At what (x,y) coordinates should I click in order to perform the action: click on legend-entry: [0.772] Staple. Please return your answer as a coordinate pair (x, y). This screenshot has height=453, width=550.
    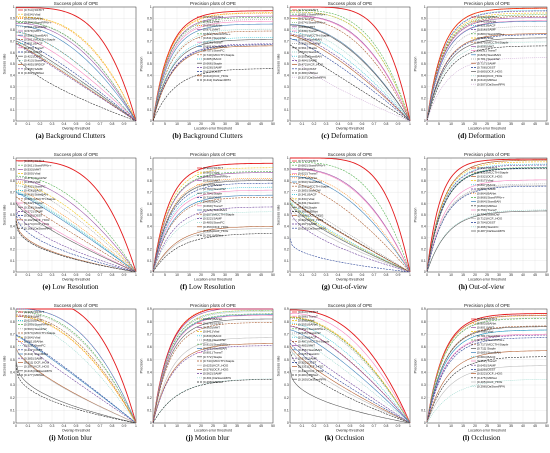
    Looking at the image, I should click on (212, 357).